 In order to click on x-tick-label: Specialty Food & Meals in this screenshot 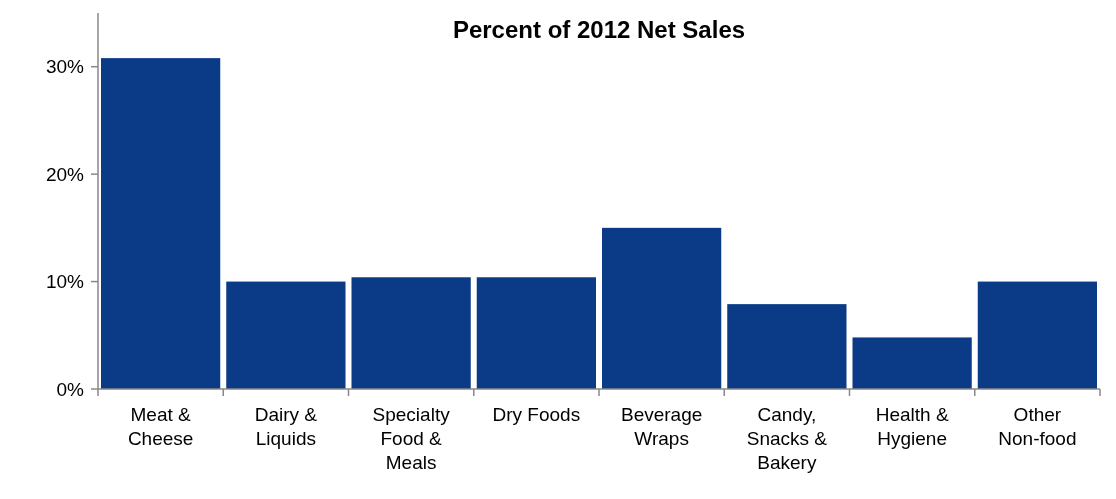, I will do `click(411, 438)`.